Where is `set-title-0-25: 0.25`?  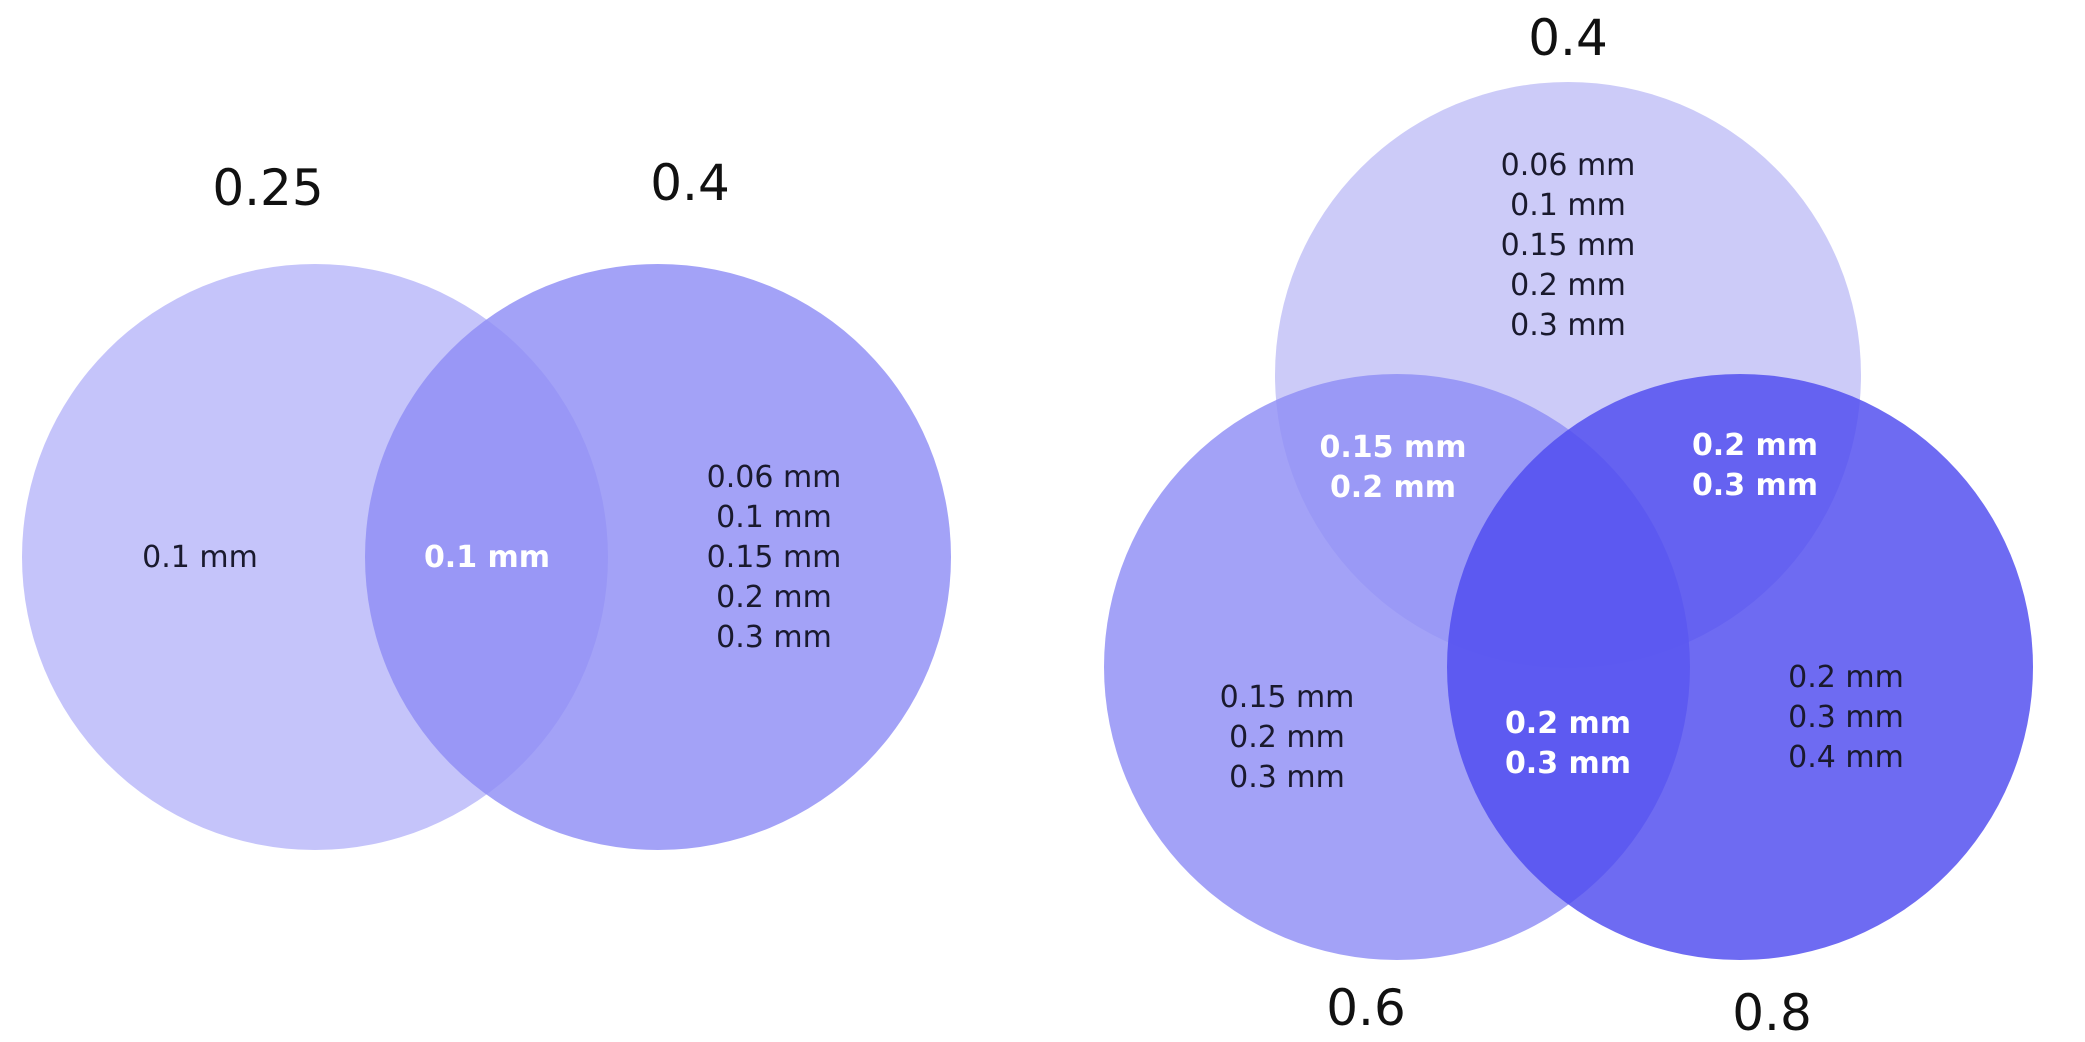 set-title-0-25: 0.25 is located at coordinates (267, 188).